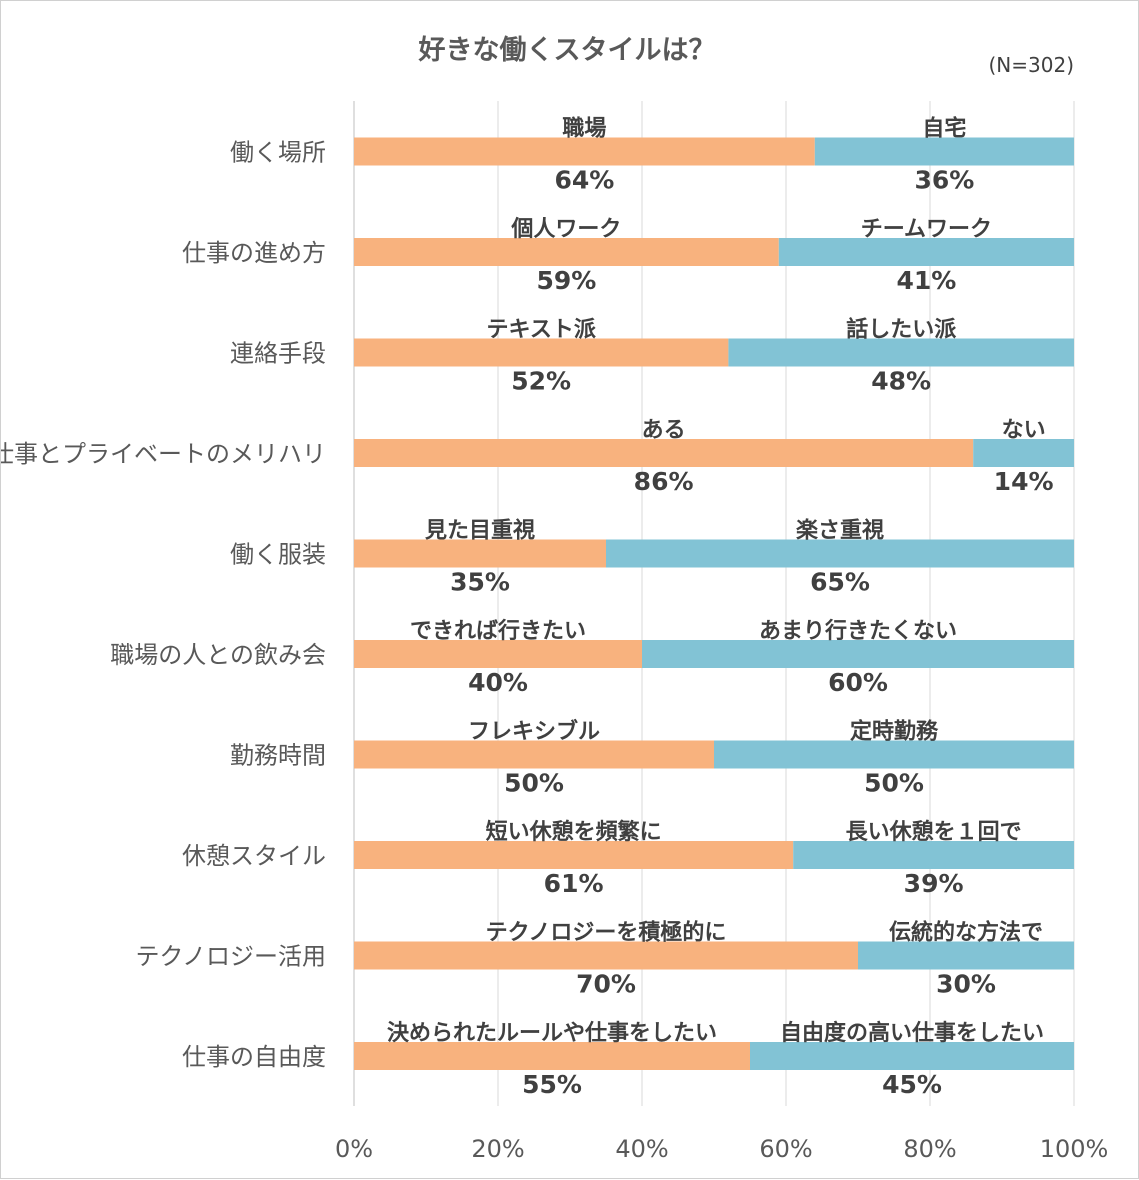  Describe the element at coordinates (901, 330) in the screenshot. I see `segment-label-right: 話したい派` at that location.